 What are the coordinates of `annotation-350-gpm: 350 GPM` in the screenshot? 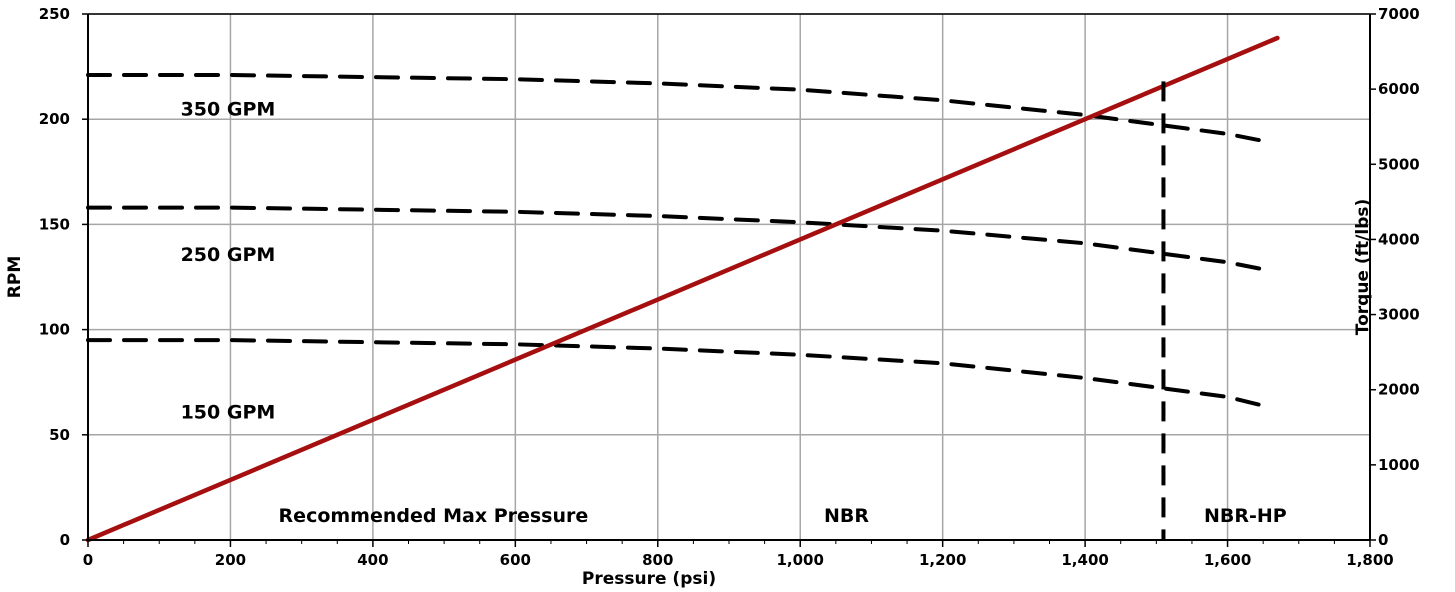 It's located at (228, 110).